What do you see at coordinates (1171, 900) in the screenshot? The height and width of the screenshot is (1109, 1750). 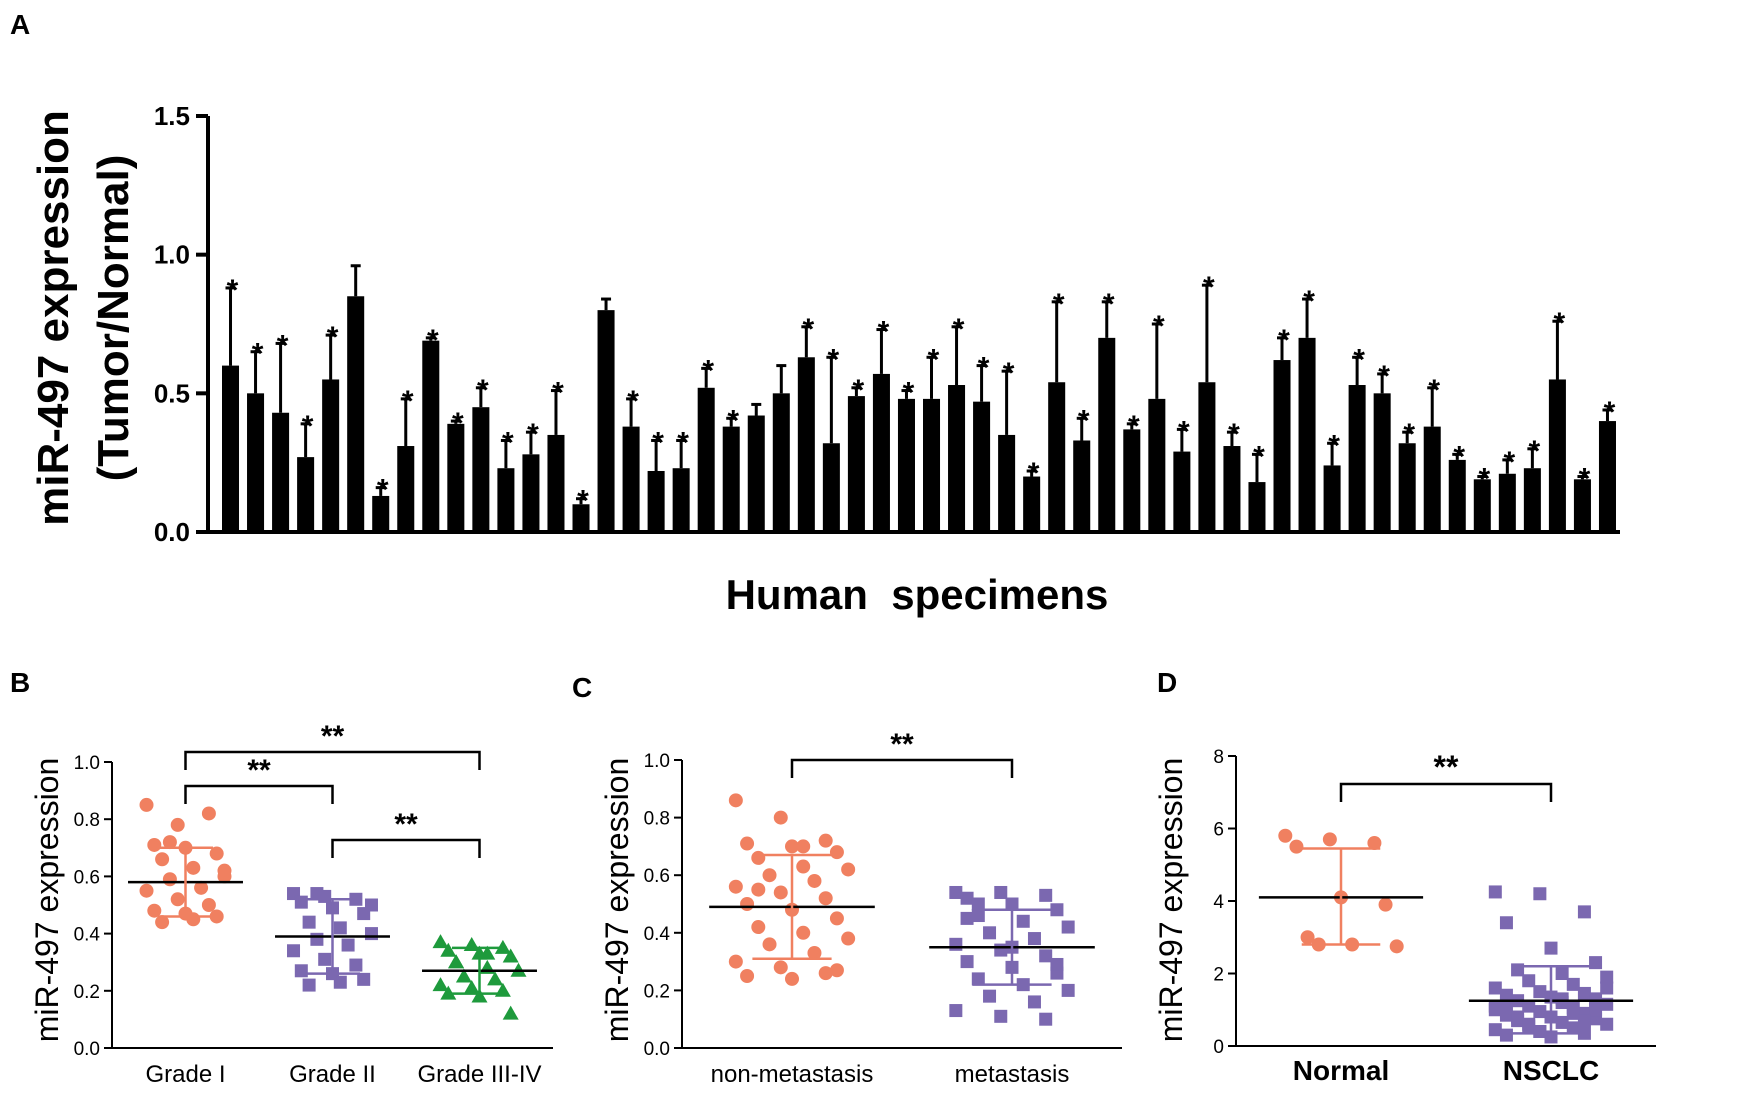 I see `panel-d-ylabel: miR-497 expression` at bounding box center [1171, 900].